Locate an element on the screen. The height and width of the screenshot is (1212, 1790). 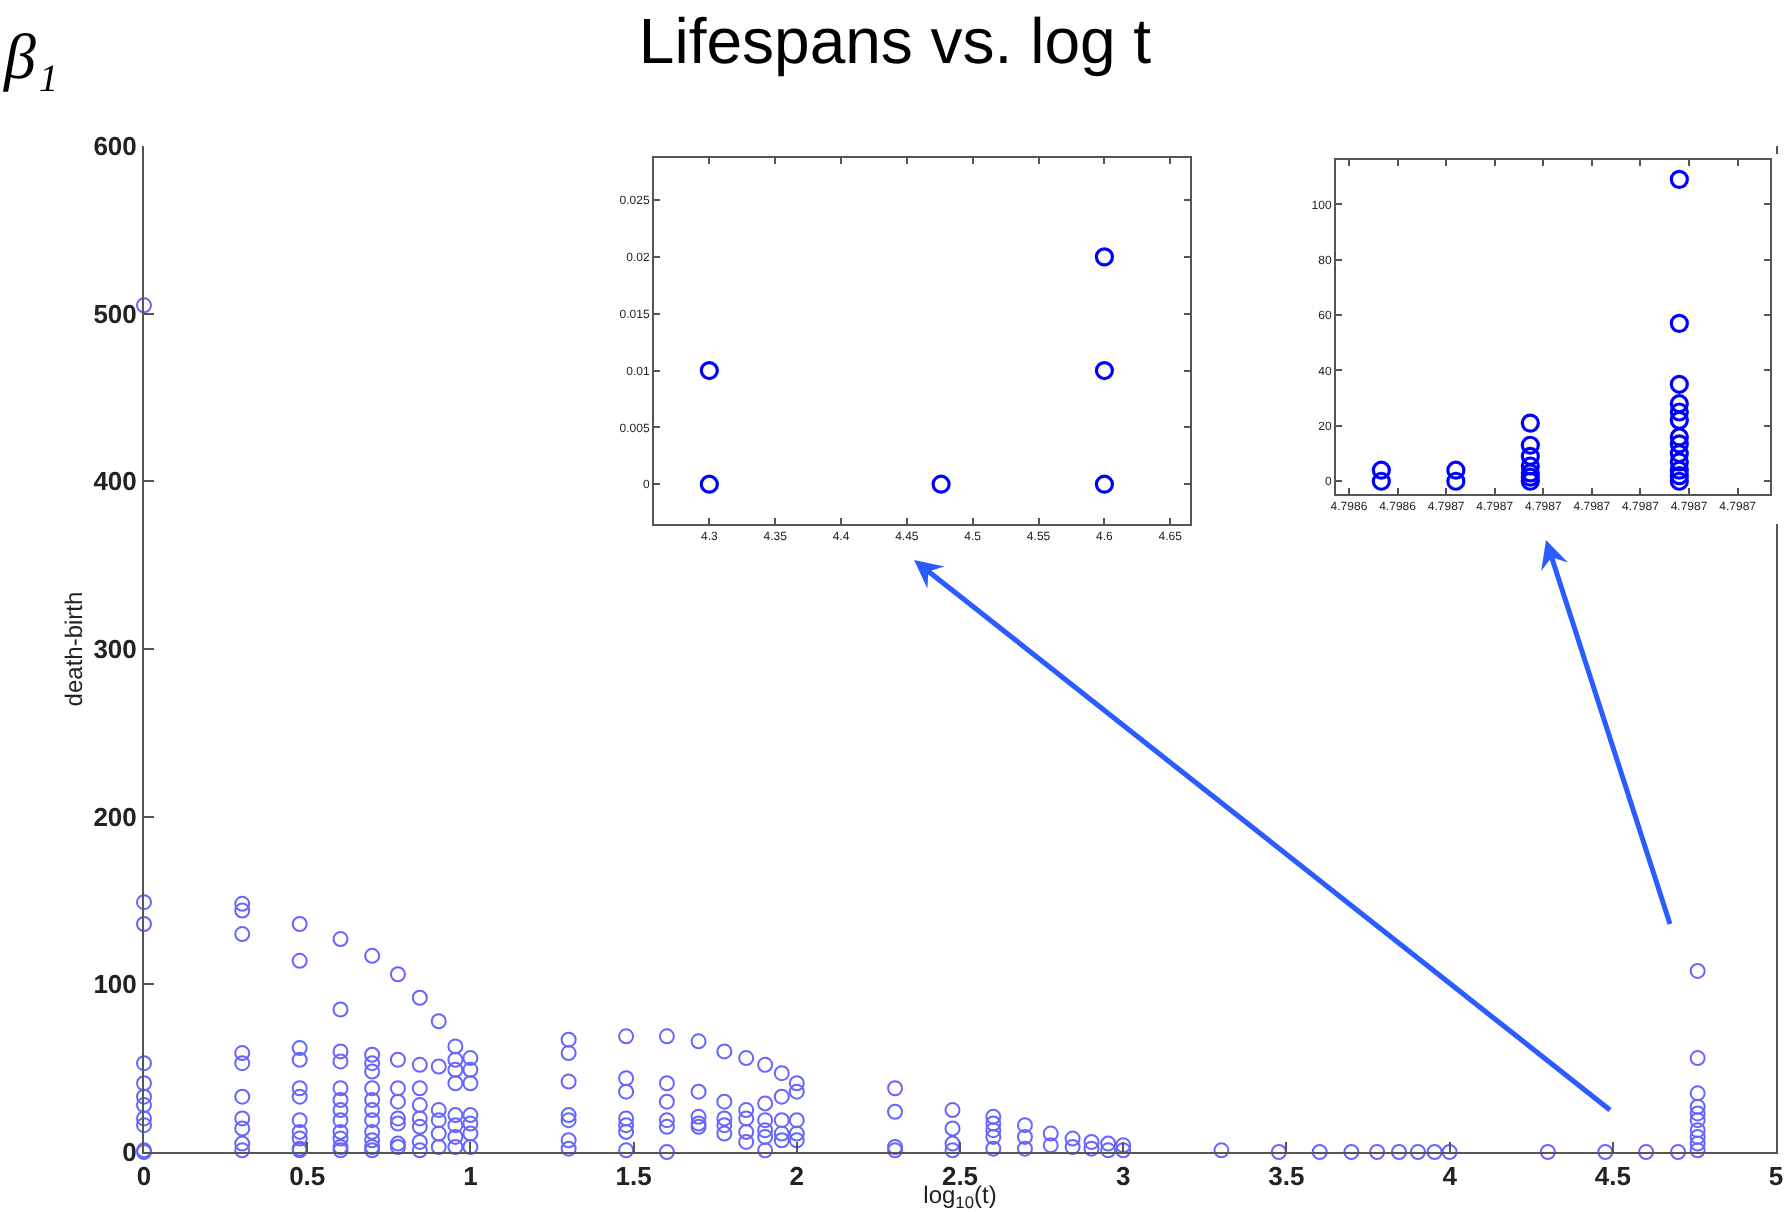
x-tick-label: 4.5 is located at coordinates (1612, 1176).